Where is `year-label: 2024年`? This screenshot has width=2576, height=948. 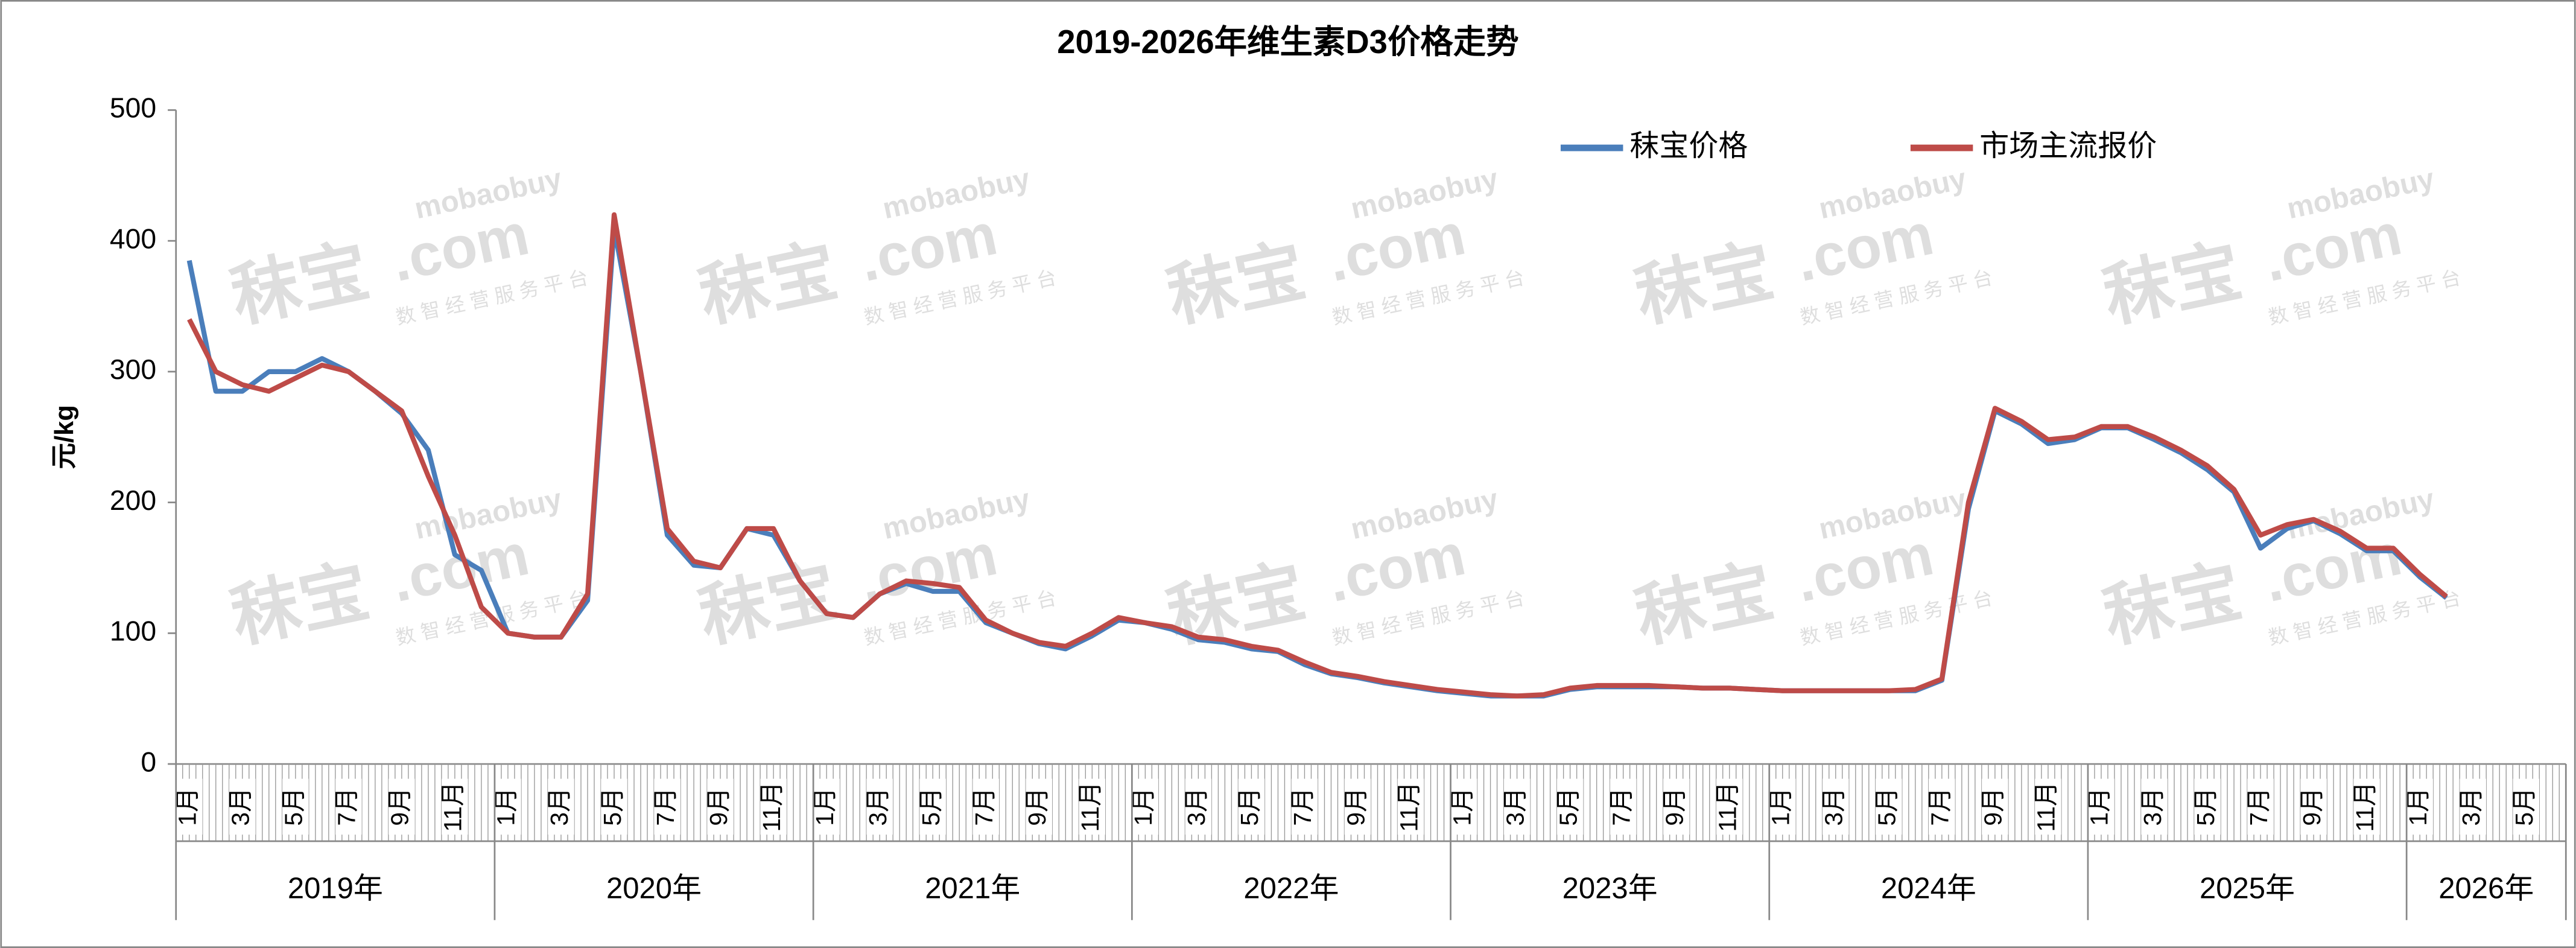 year-label: 2024年 is located at coordinates (1928, 889).